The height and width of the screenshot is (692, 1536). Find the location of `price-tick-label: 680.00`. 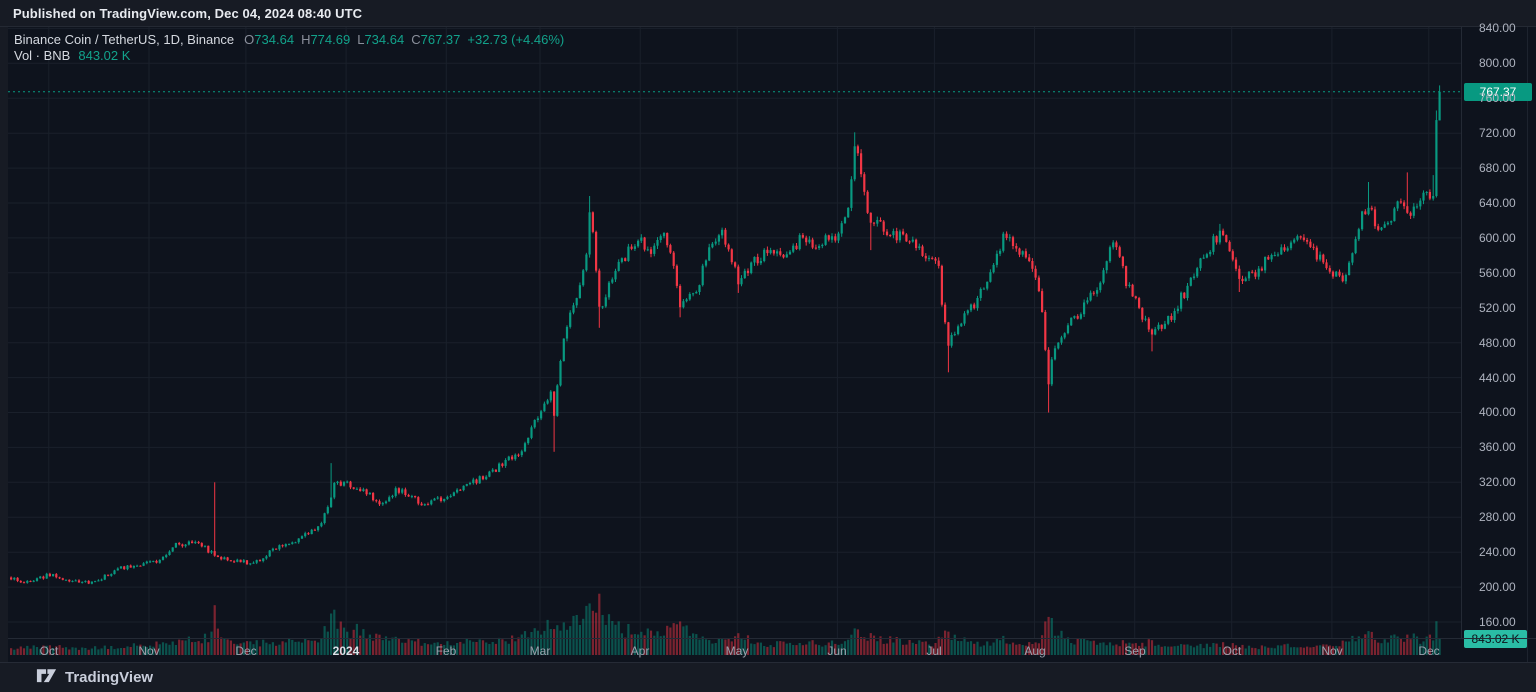

price-tick-label: 680.00 is located at coordinates (1497, 168).